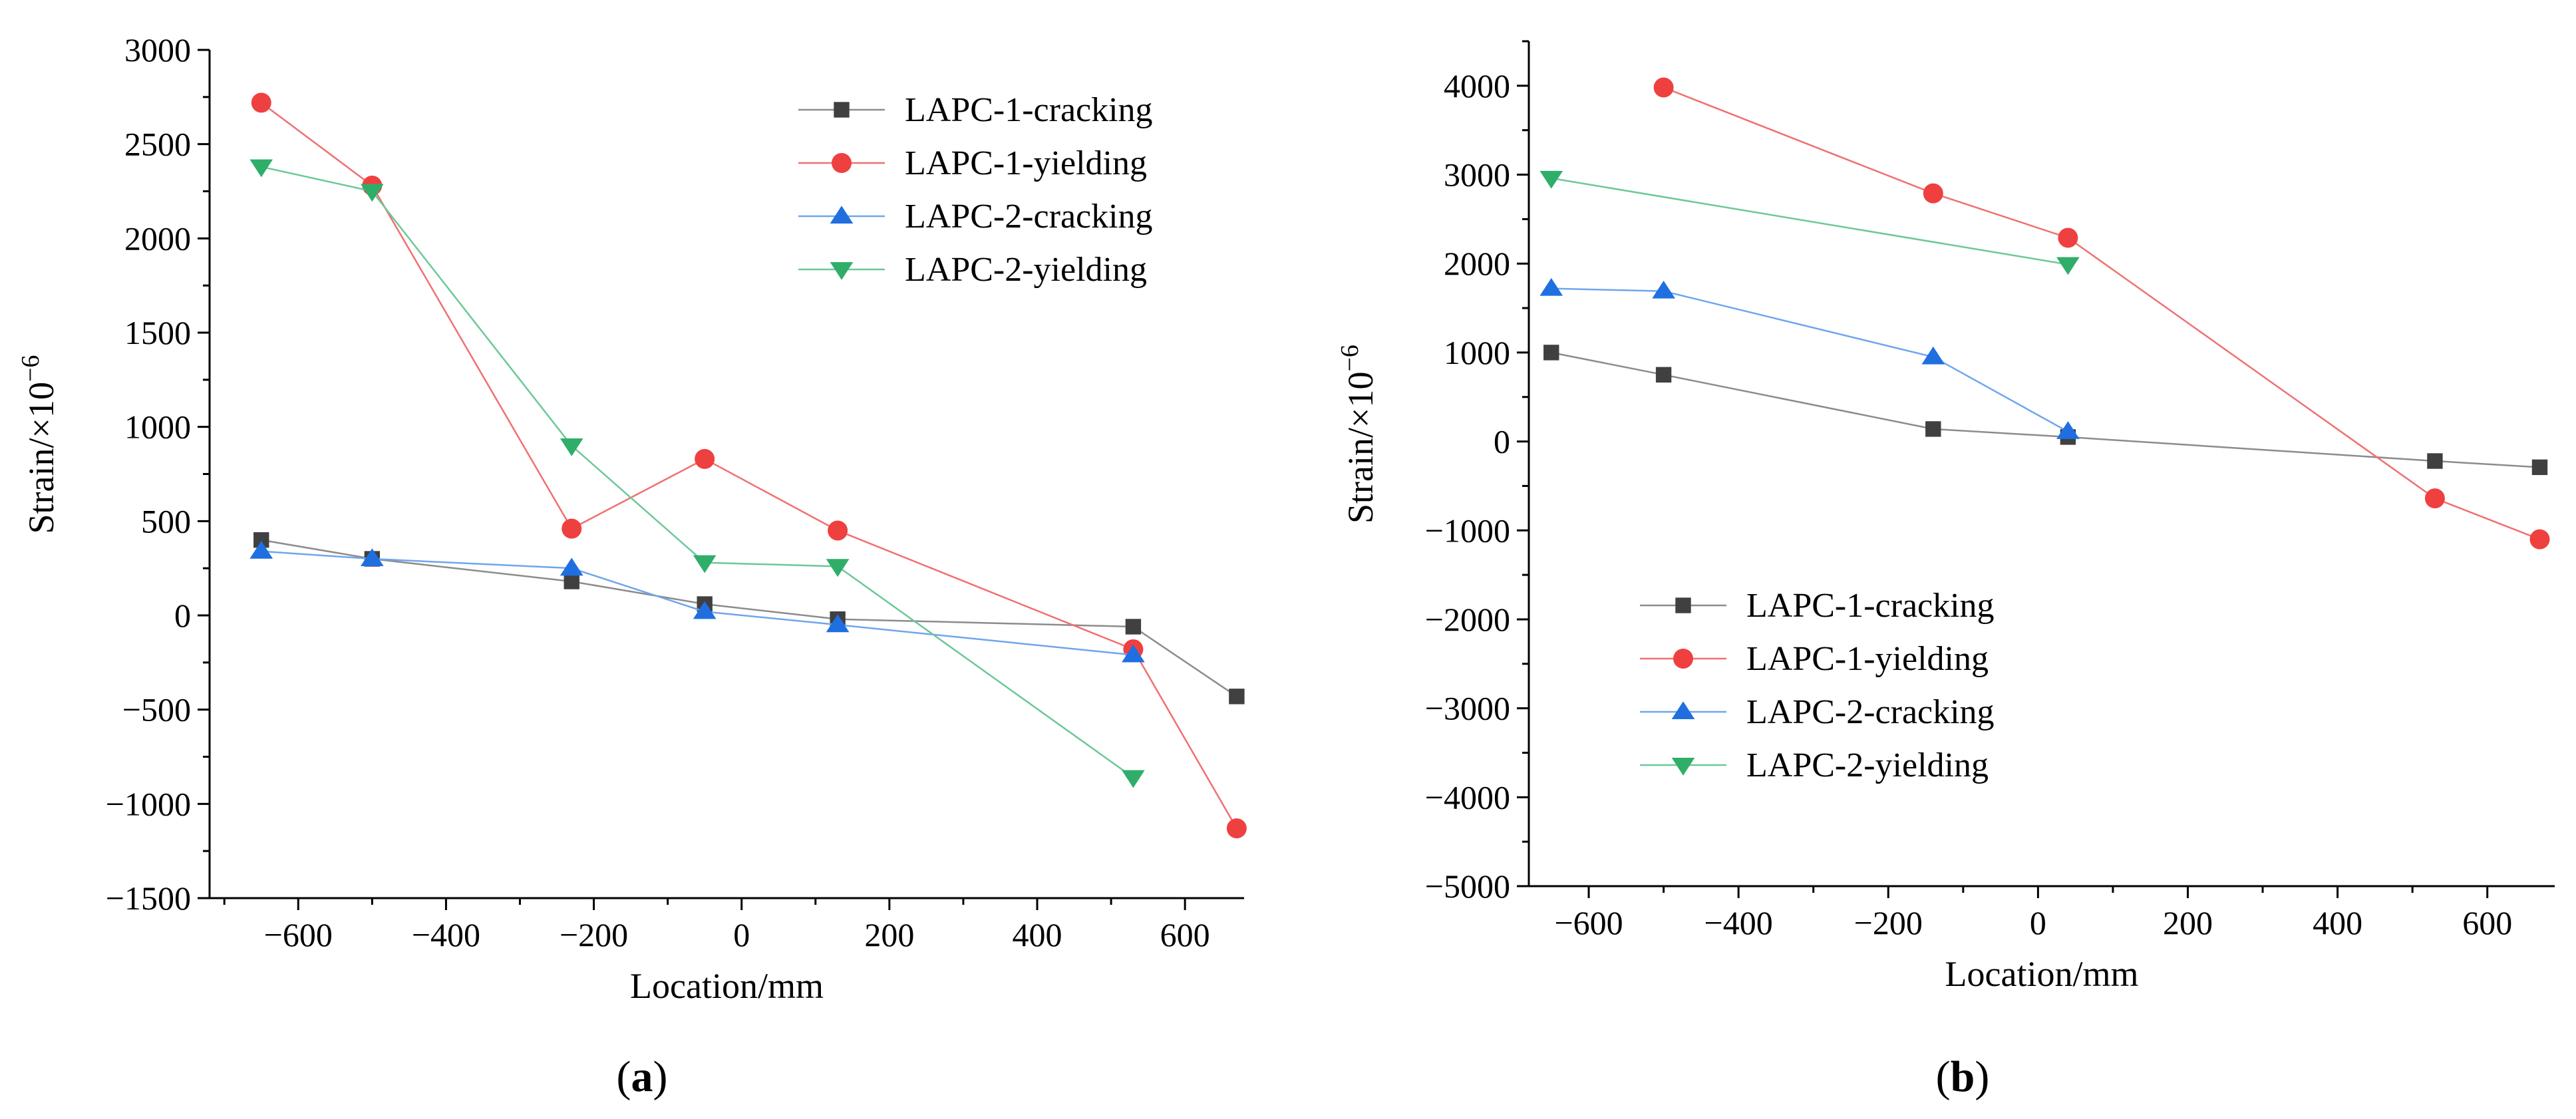 This screenshot has height=1119, width=2576. I want to click on y-tick-label-b: −2000, so click(1467, 619).